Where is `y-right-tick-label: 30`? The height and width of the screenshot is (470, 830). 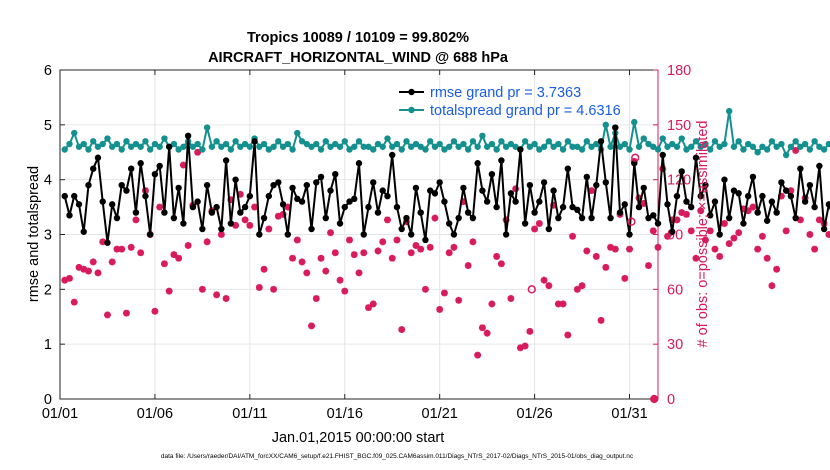 y-right-tick-label: 30 is located at coordinates (675, 345).